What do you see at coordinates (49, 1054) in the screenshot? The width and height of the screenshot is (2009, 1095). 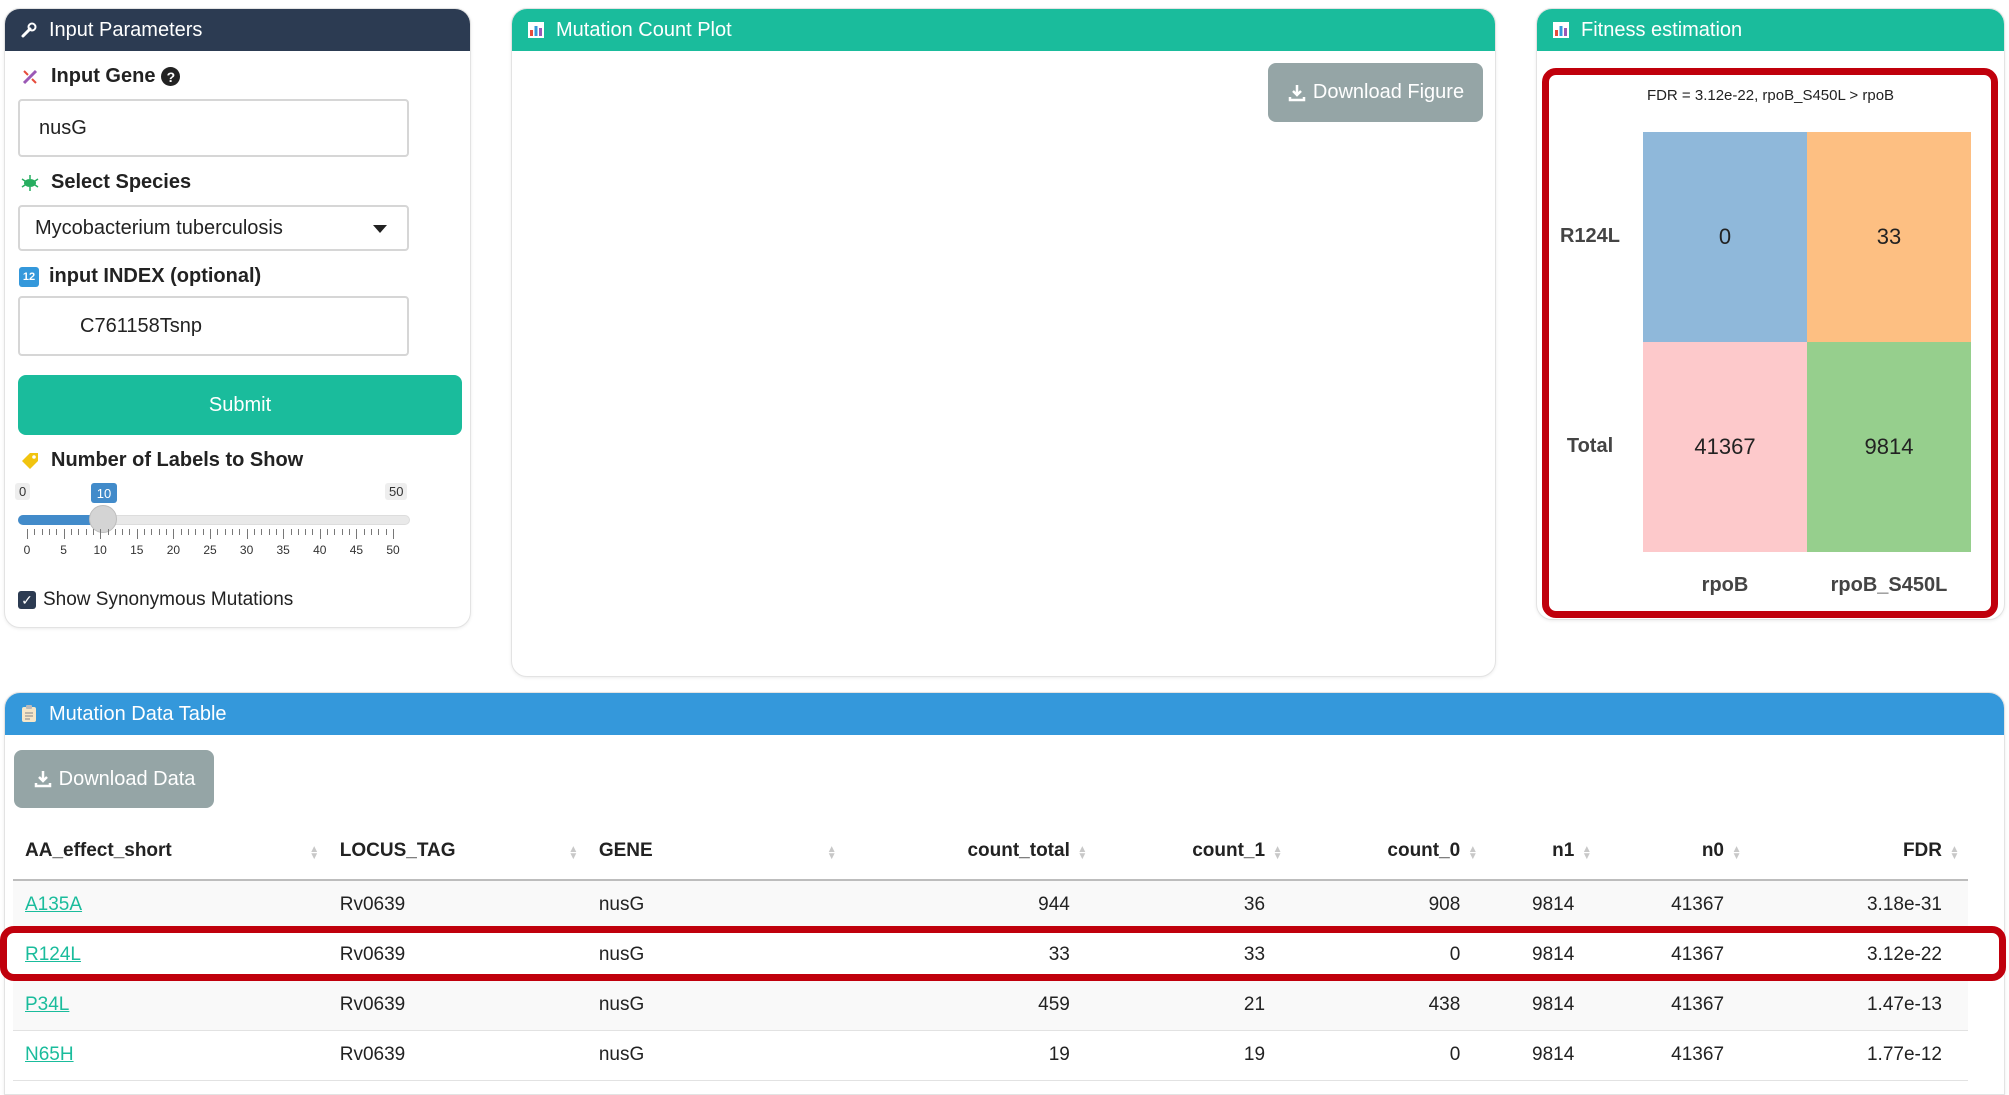 I see `mutation-link: N65H` at bounding box center [49, 1054].